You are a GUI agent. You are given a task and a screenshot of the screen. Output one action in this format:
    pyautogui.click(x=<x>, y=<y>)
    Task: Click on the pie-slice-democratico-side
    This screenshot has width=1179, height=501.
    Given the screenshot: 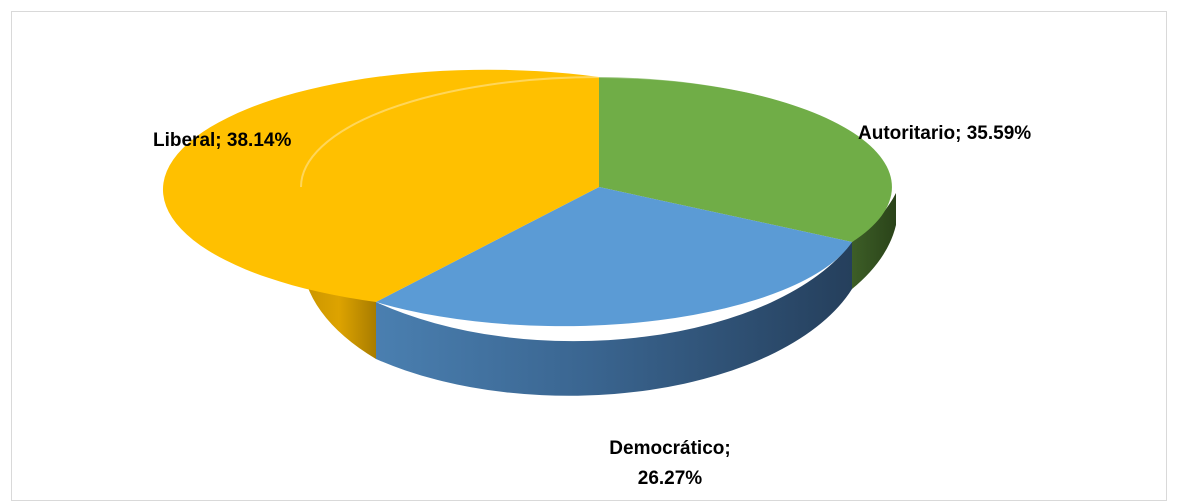 What is the action you would take?
    pyautogui.click(x=614, y=319)
    